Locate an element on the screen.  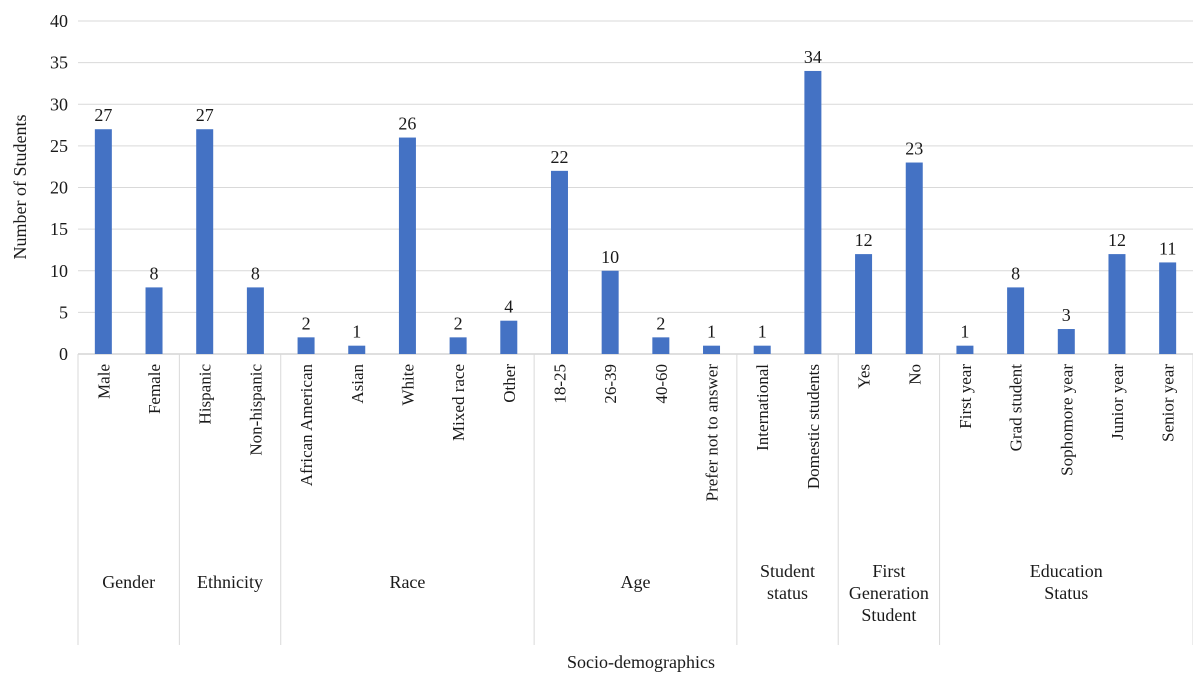
category-label: 18-25 is located at coordinates (559, 384).